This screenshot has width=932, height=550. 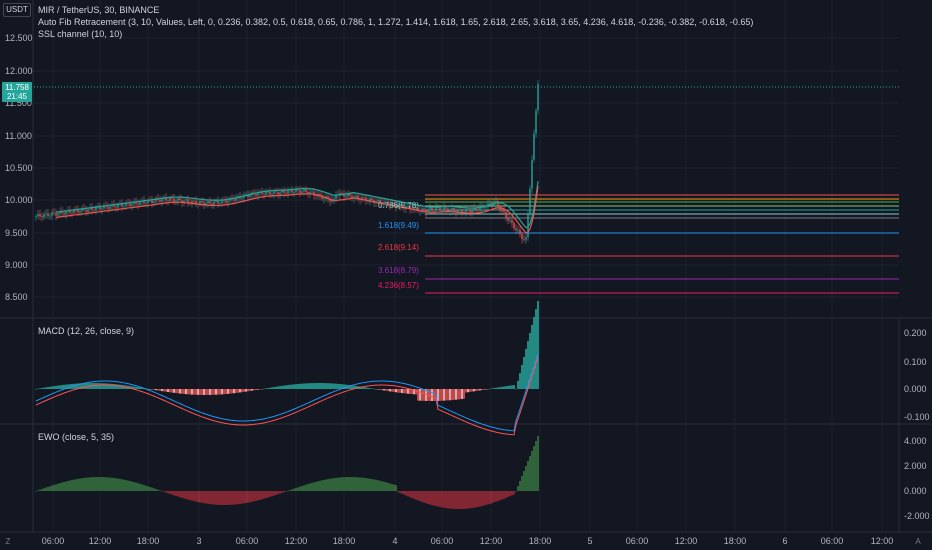 I want to click on macd-axis-label: -0.100, so click(x=917, y=417).